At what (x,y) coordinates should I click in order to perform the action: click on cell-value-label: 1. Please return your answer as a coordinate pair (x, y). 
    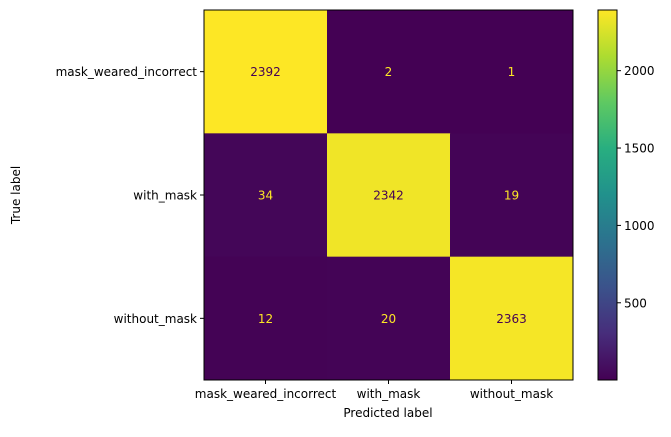
    Looking at the image, I should click on (512, 72).